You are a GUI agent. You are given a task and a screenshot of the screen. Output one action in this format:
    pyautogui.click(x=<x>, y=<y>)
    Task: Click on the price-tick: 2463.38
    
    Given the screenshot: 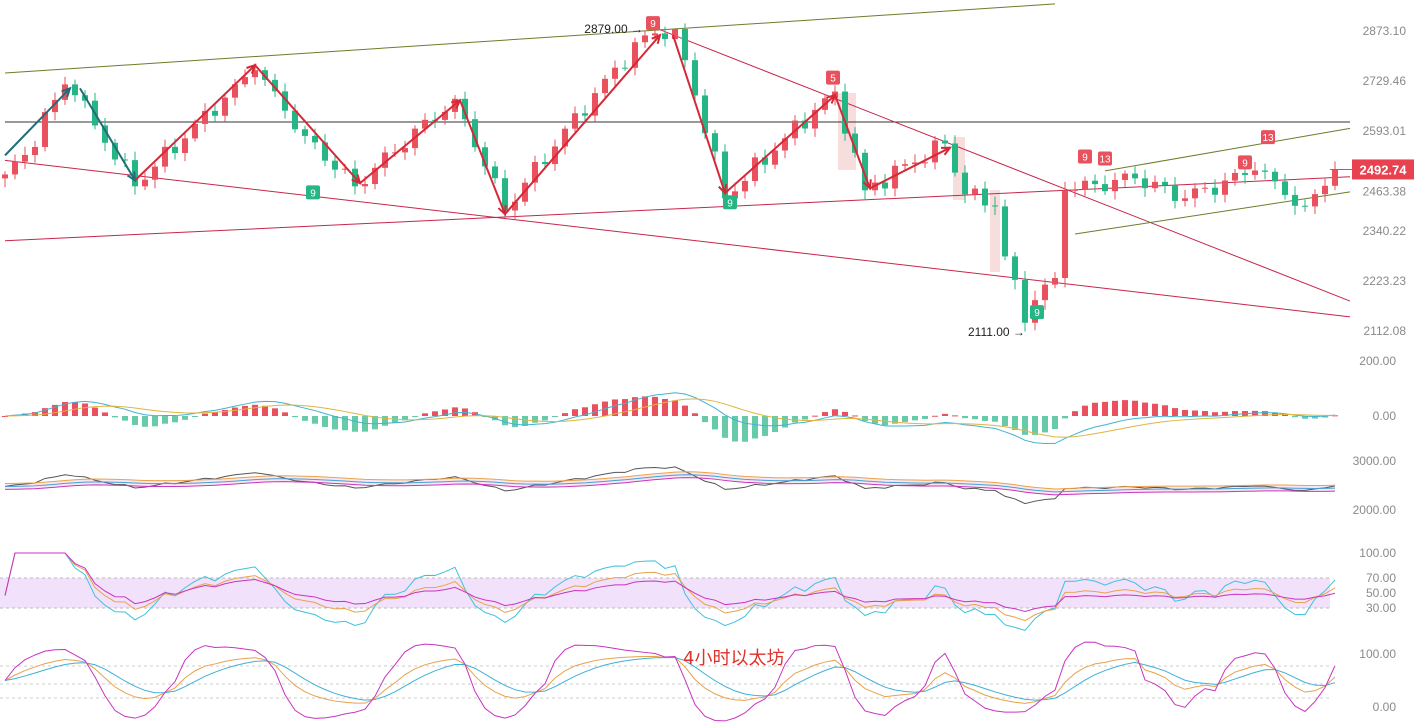 What is the action you would take?
    pyautogui.click(x=1385, y=191)
    